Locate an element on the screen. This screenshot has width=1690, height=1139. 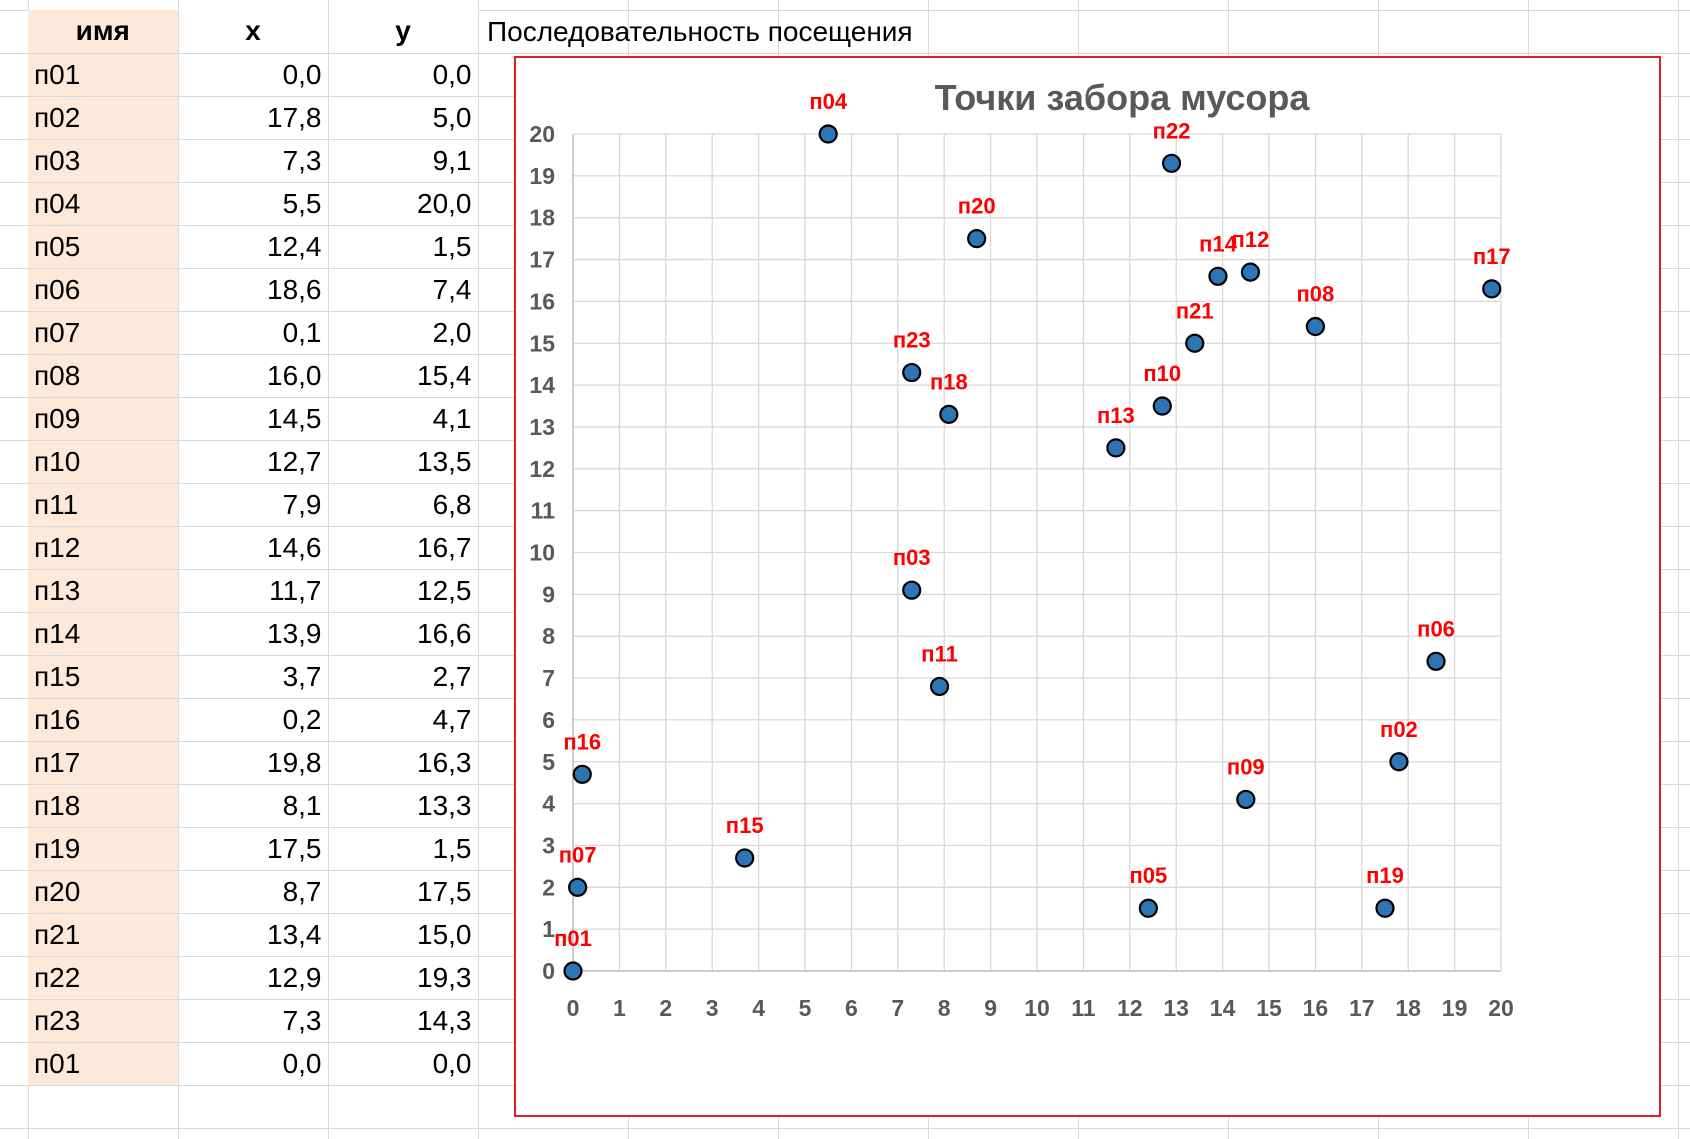
y-cell: 4,1 is located at coordinates (403, 419).